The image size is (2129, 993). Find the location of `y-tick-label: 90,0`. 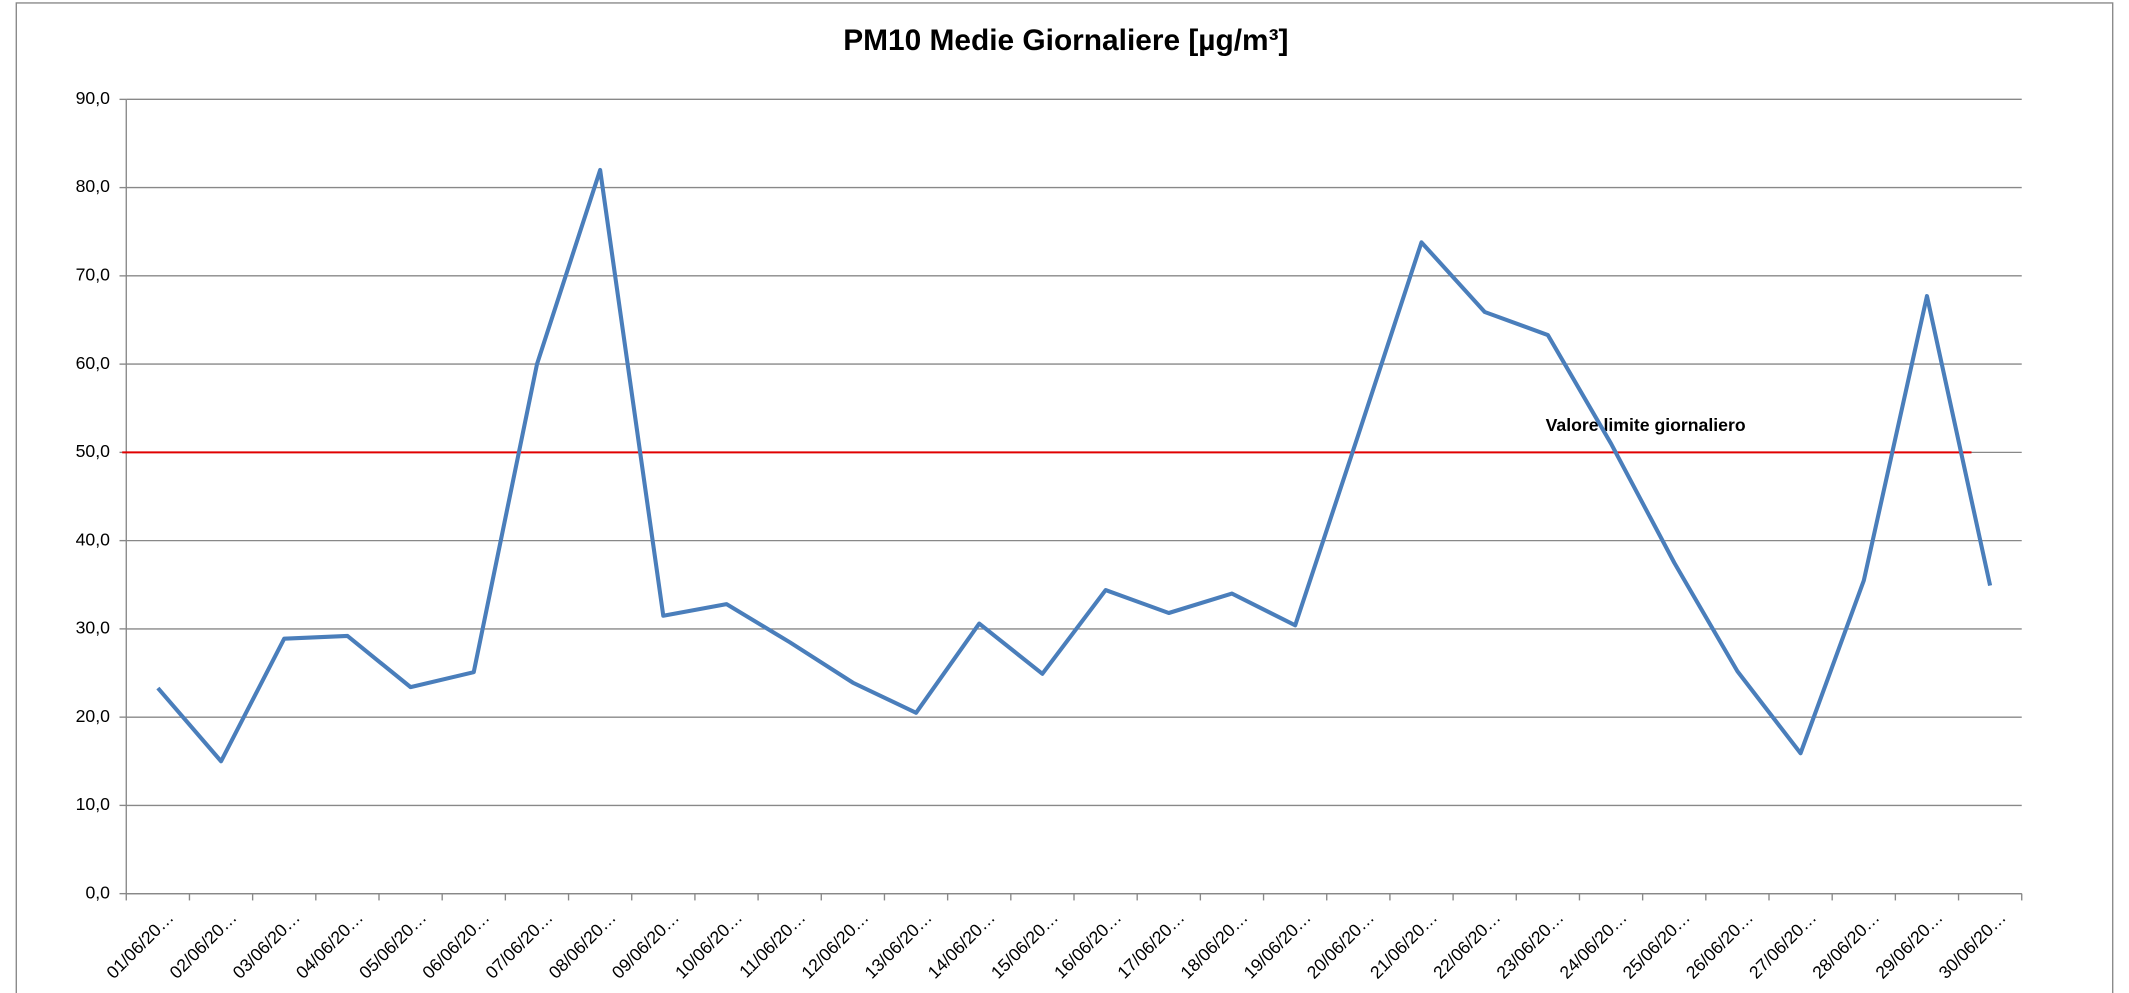

y-tick-label: 90,0 is located at coordinates (93, 98).